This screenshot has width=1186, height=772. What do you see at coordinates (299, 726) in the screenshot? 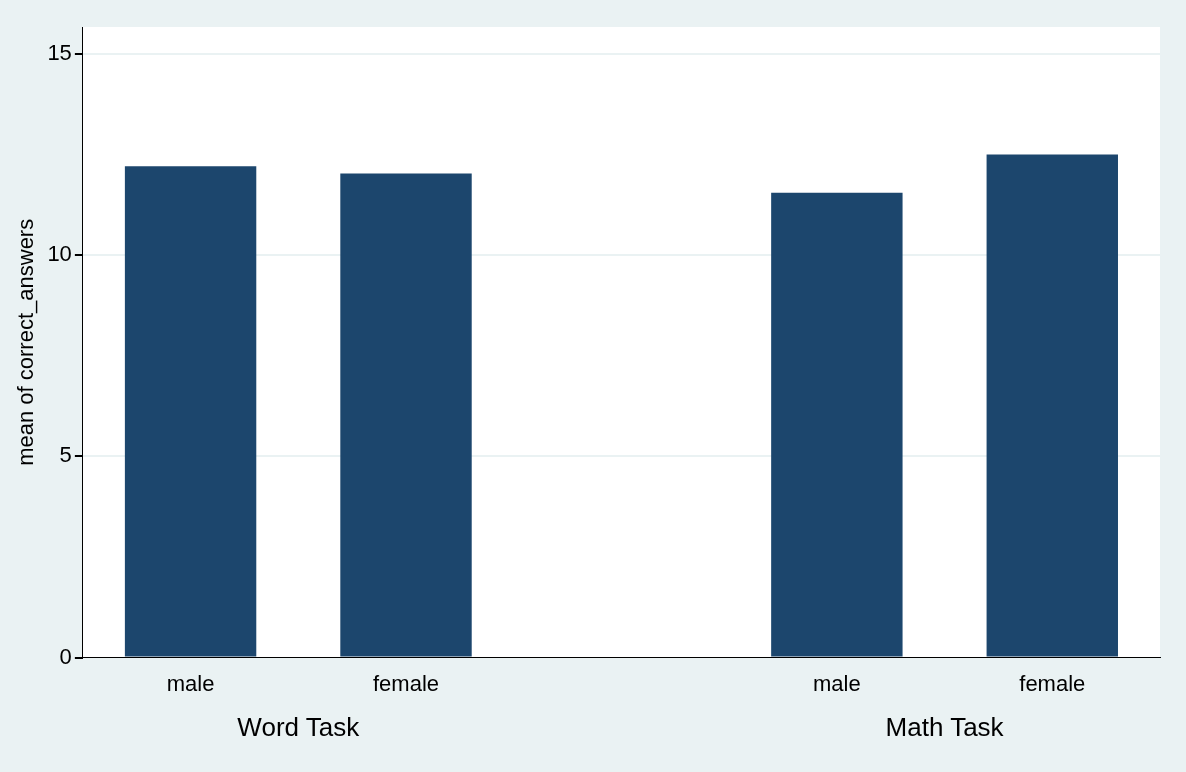
I see `text: Word Task` at bounding box center [299, 726].